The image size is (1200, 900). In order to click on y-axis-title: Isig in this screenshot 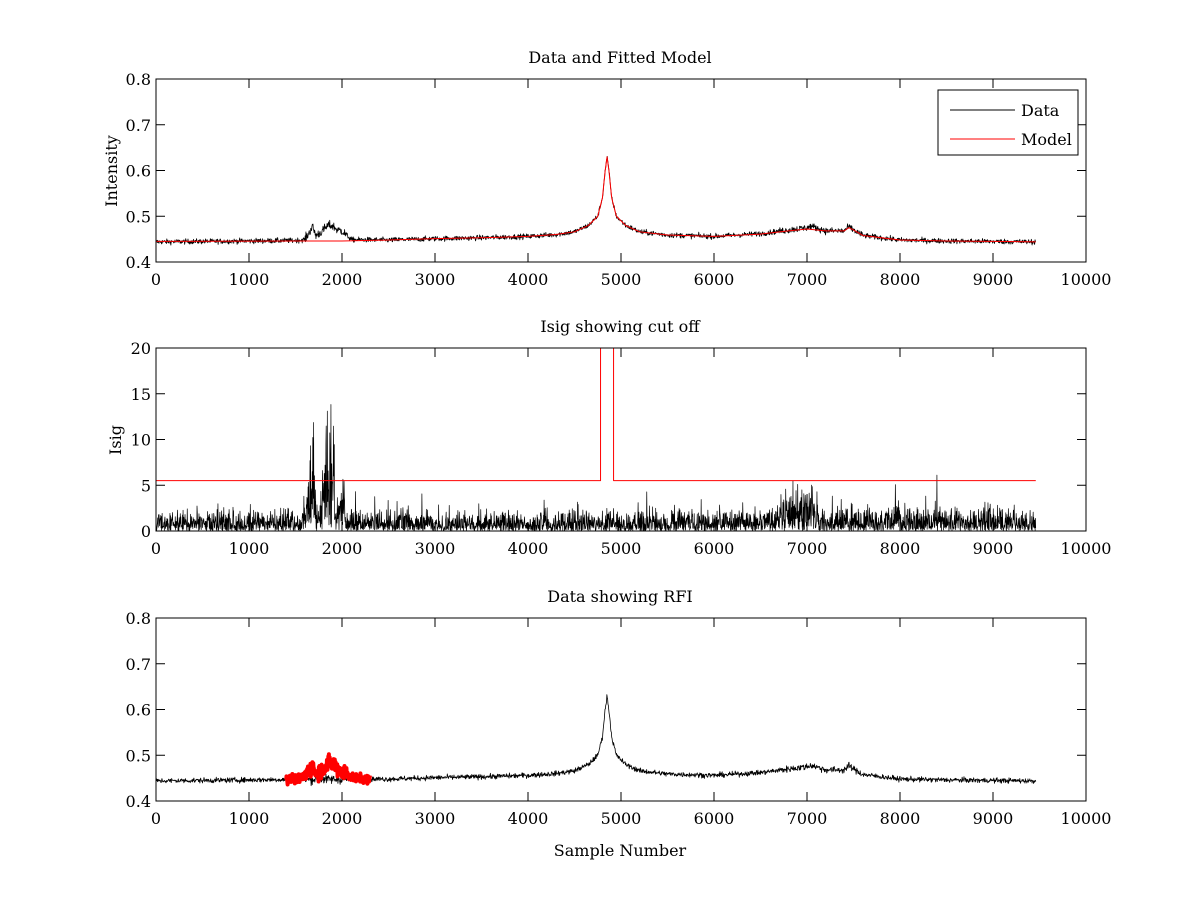, I will do `click(115, 440)`.